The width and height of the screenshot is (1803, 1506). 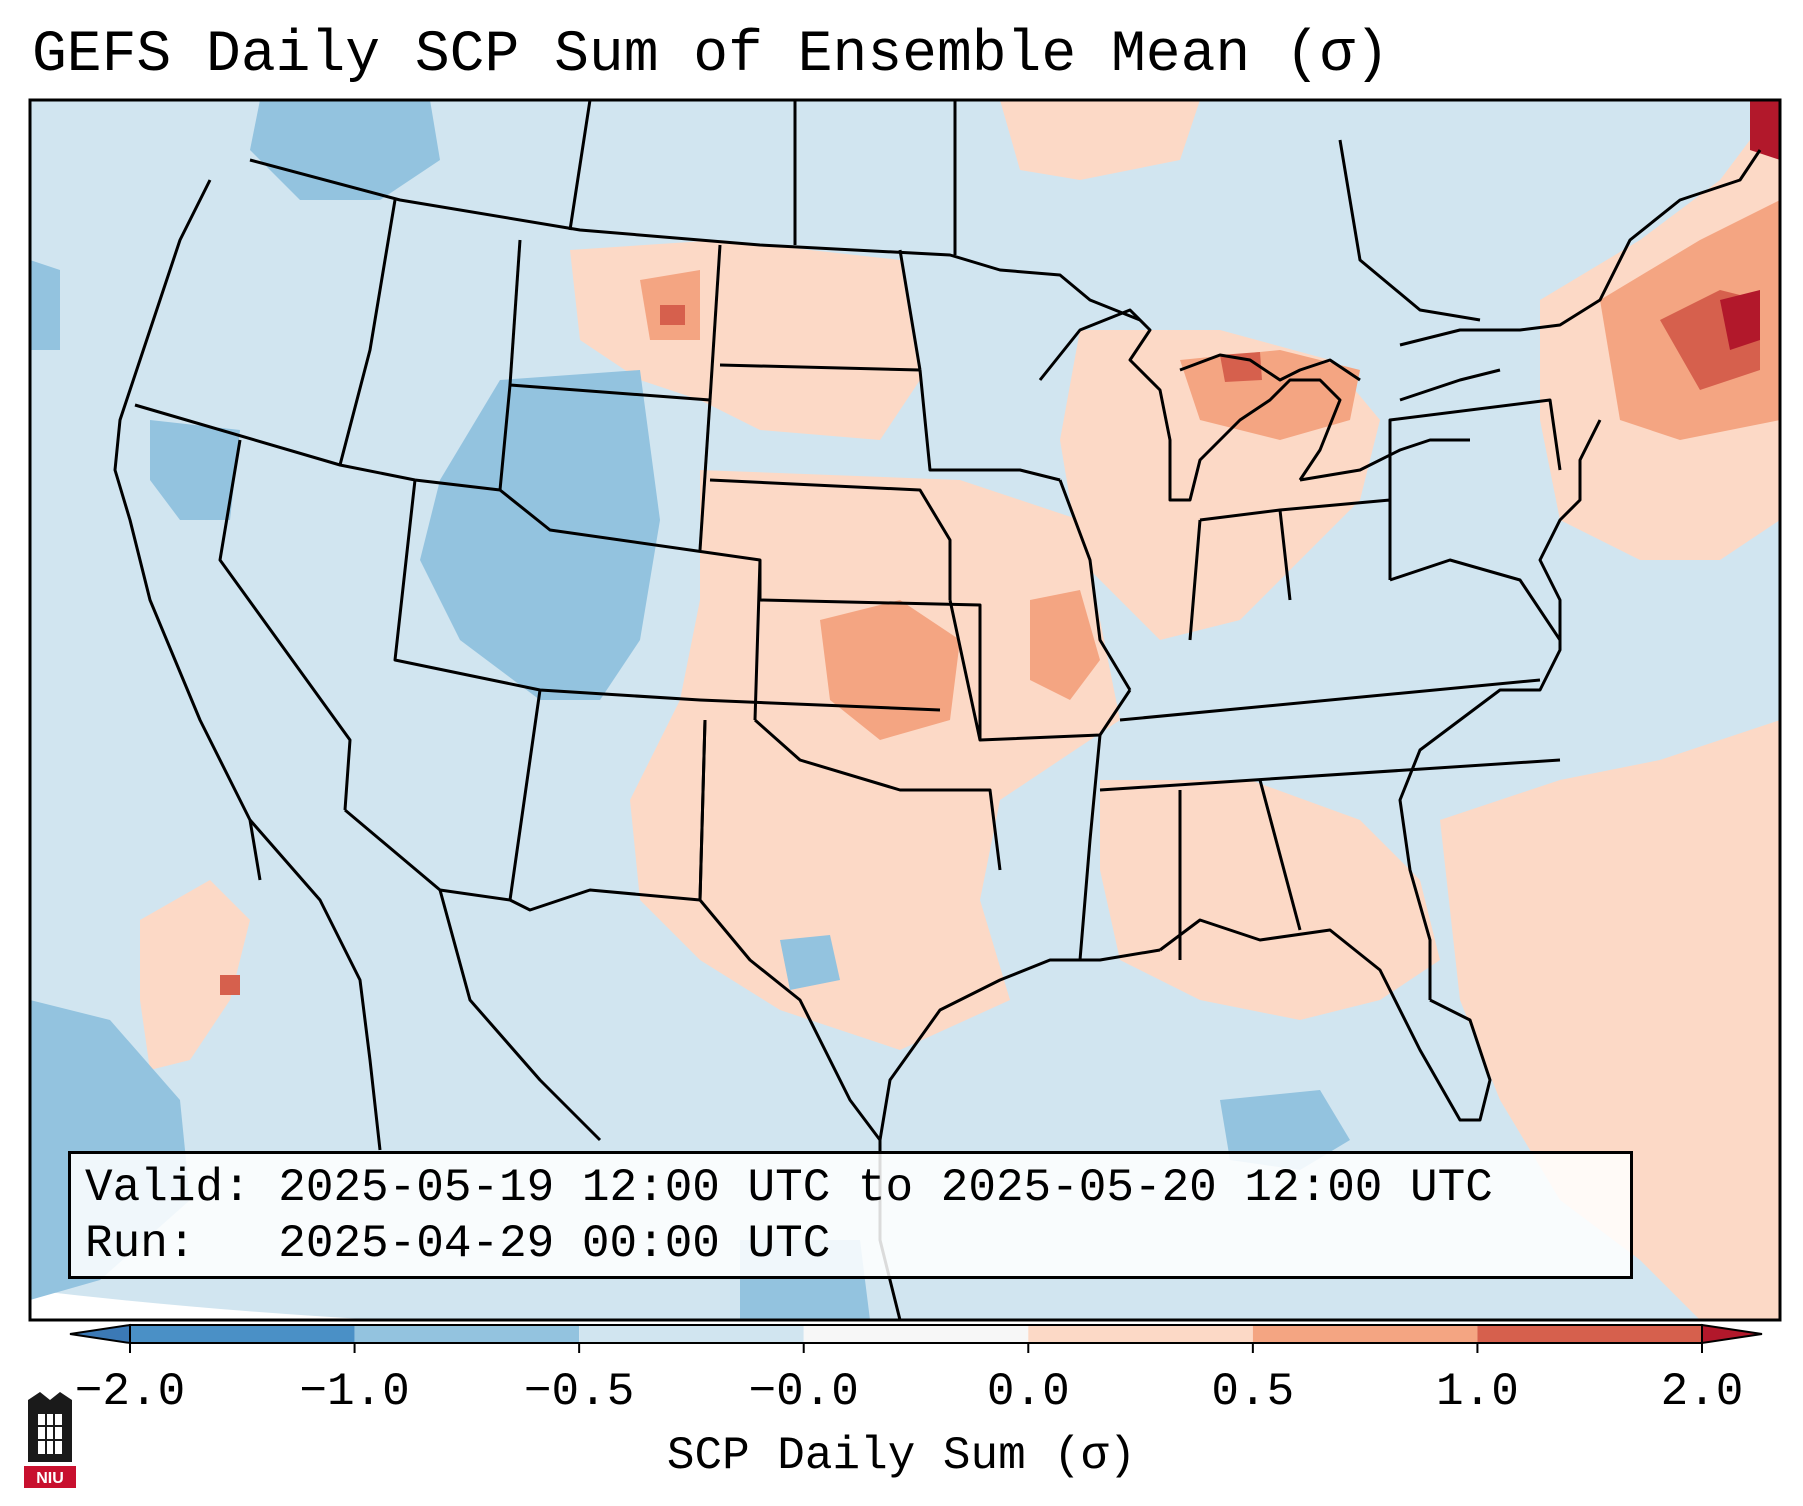 I want to click on west-edge-negative, so click(x=45, y=305).